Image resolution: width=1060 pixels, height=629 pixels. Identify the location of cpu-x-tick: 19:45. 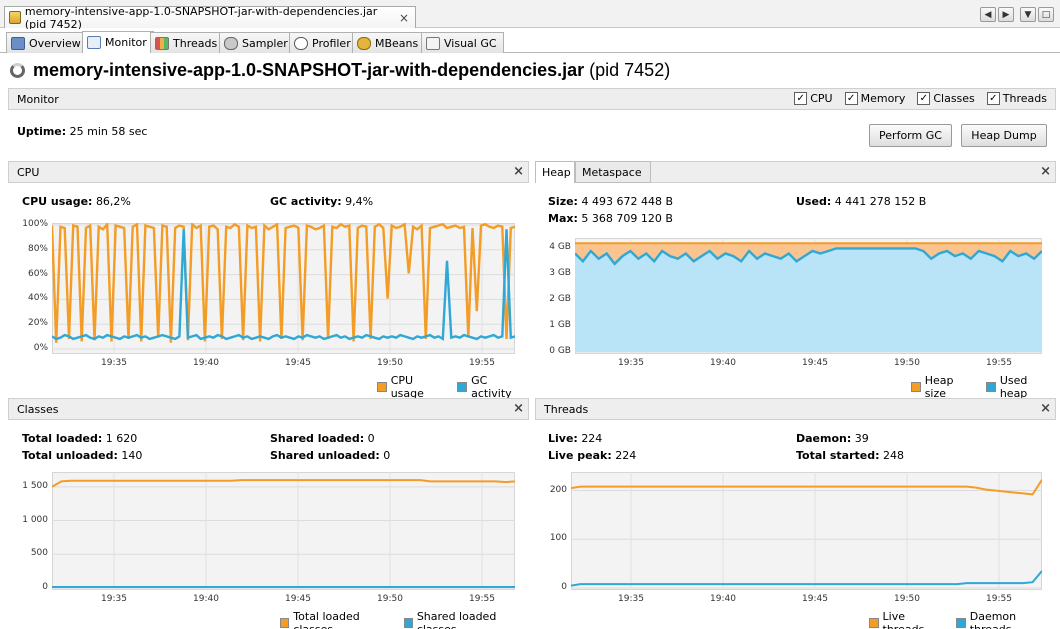
(298, 363).